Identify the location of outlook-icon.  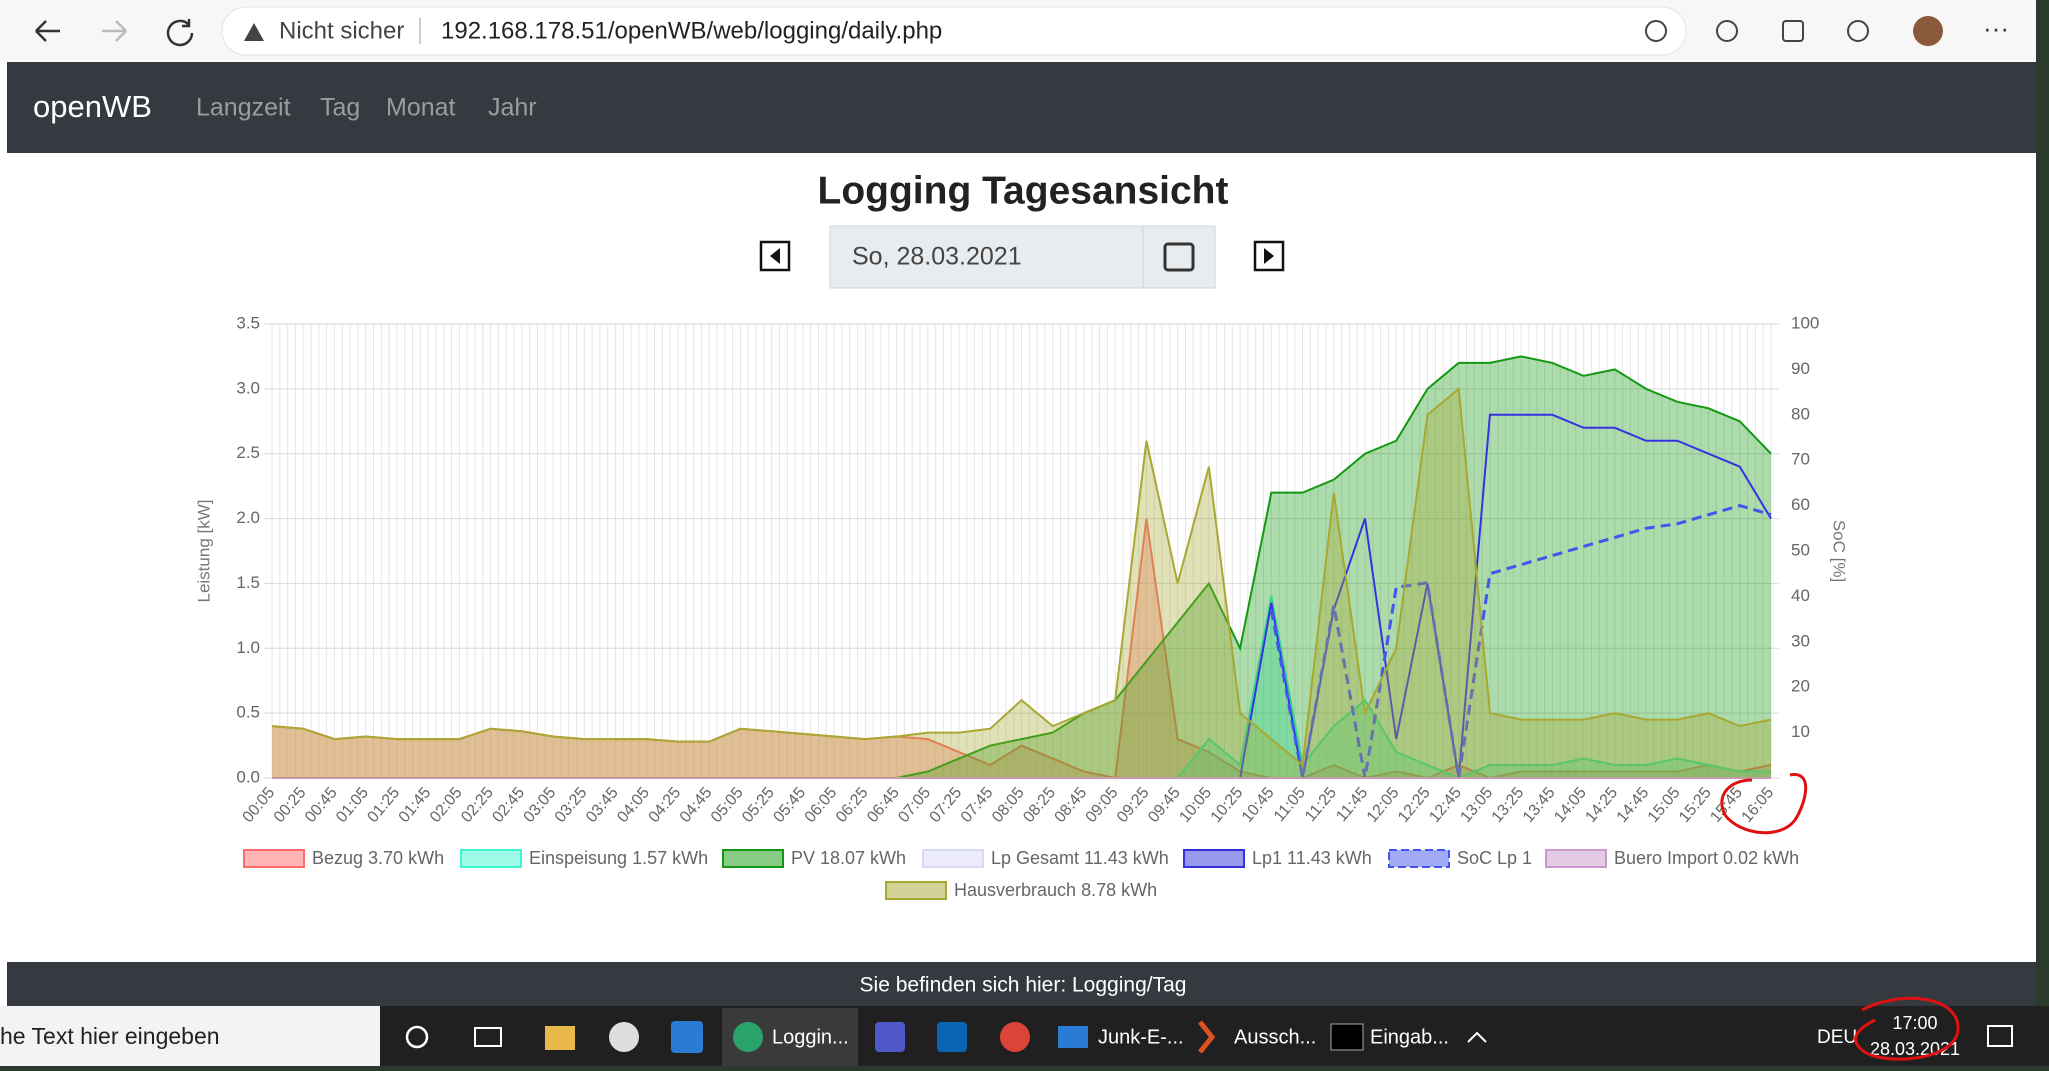
(952, 1037).